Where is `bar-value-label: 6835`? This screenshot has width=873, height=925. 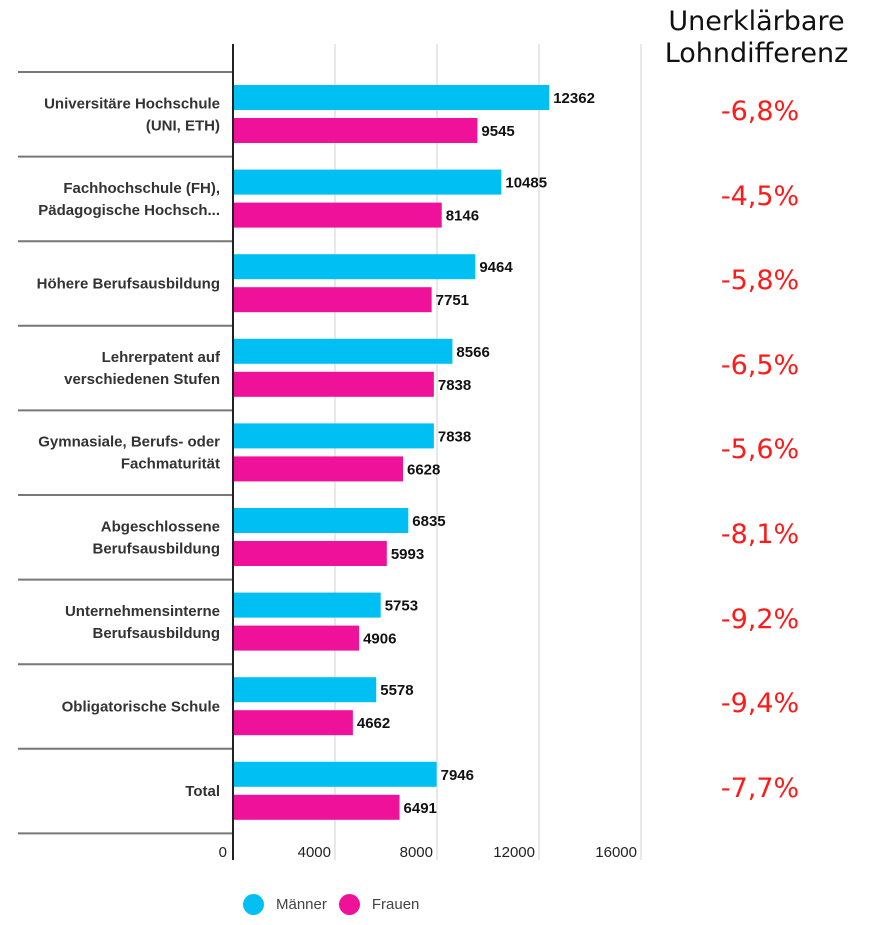 bar-value-label: 6835 is located at coordinates (428, 521).